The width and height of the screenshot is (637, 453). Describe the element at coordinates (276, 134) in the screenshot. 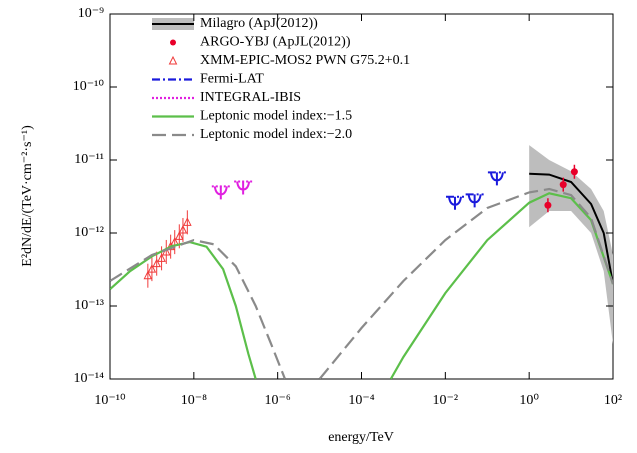

I see `legend-label: Leptonic model index:−2.0` at that location.